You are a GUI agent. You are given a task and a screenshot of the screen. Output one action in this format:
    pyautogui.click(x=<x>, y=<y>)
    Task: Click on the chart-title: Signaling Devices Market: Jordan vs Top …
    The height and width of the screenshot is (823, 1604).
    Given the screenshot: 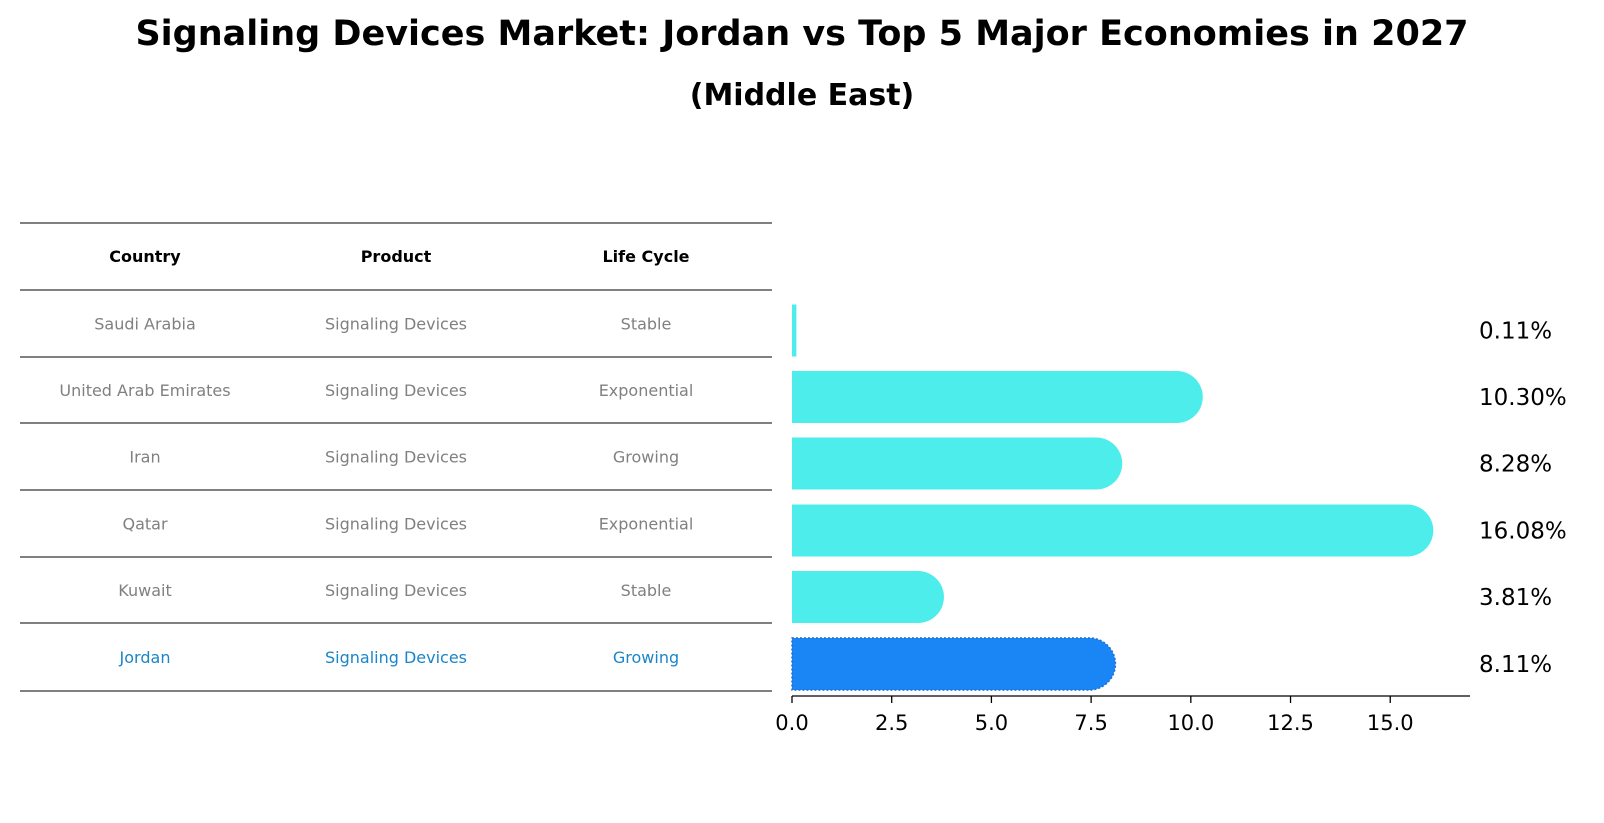 What is the action you would take?
    pyautogui.click(x=802, y=34)
    